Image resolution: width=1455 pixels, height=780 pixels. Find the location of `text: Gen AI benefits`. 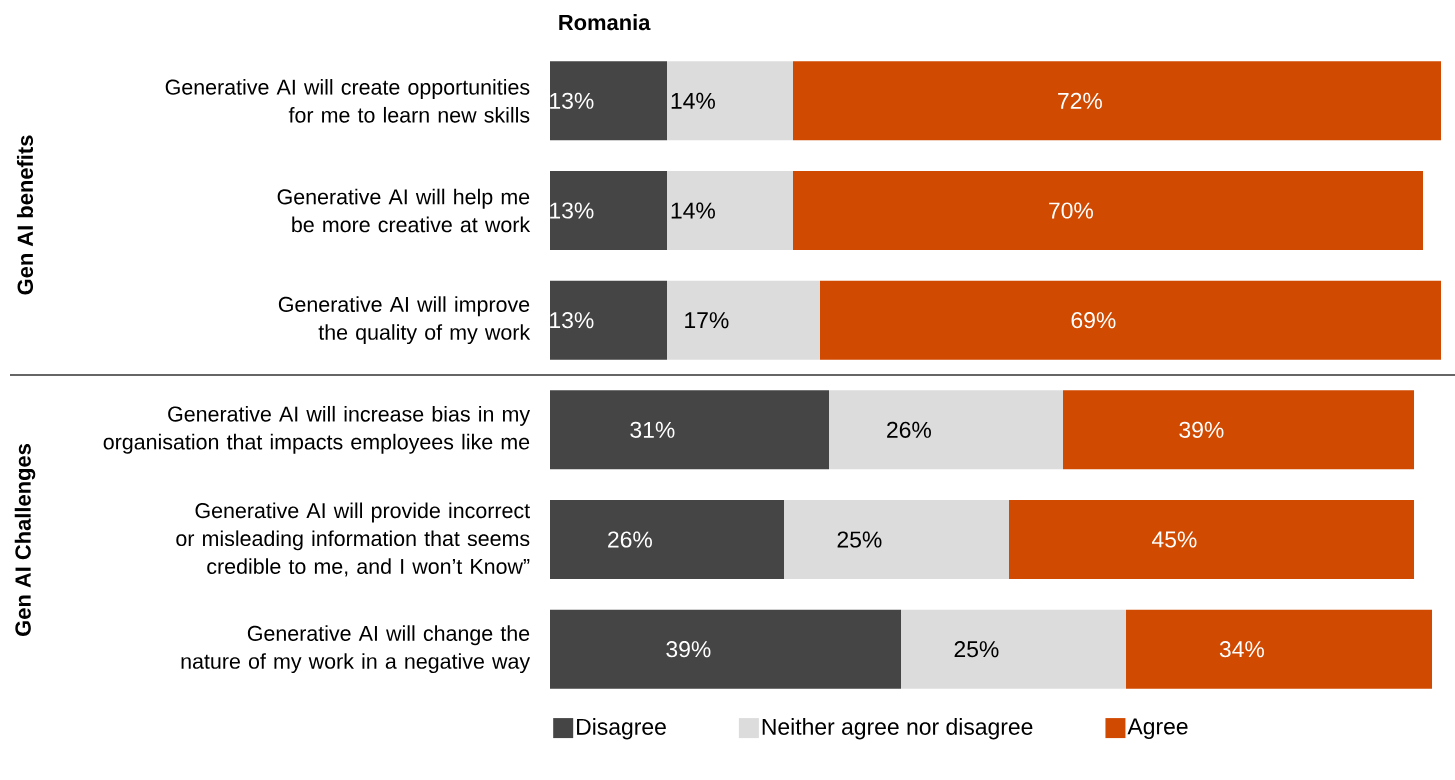

text: Gen AI benefits is located at coordinates (25, 215).